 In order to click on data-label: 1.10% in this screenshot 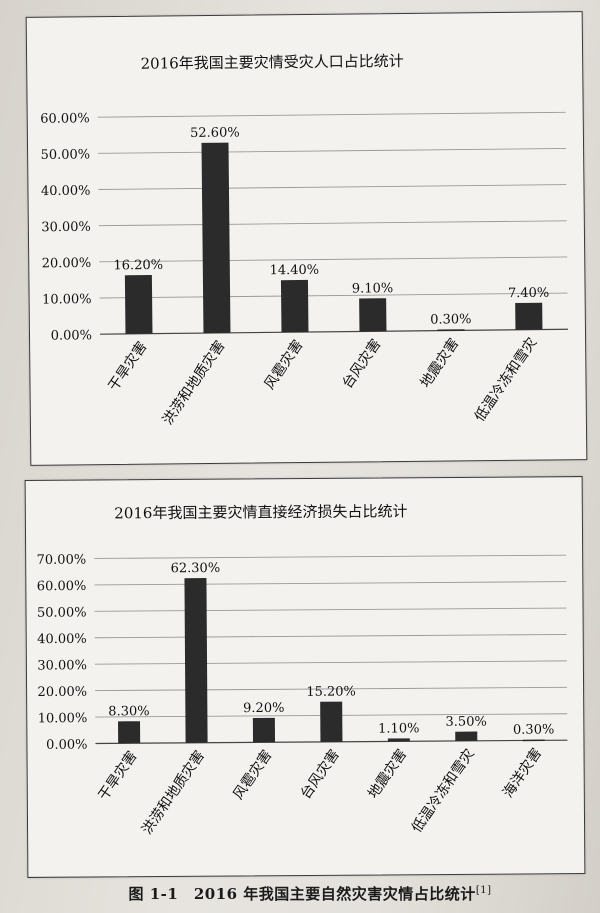, I will do `click(398, 728)`.